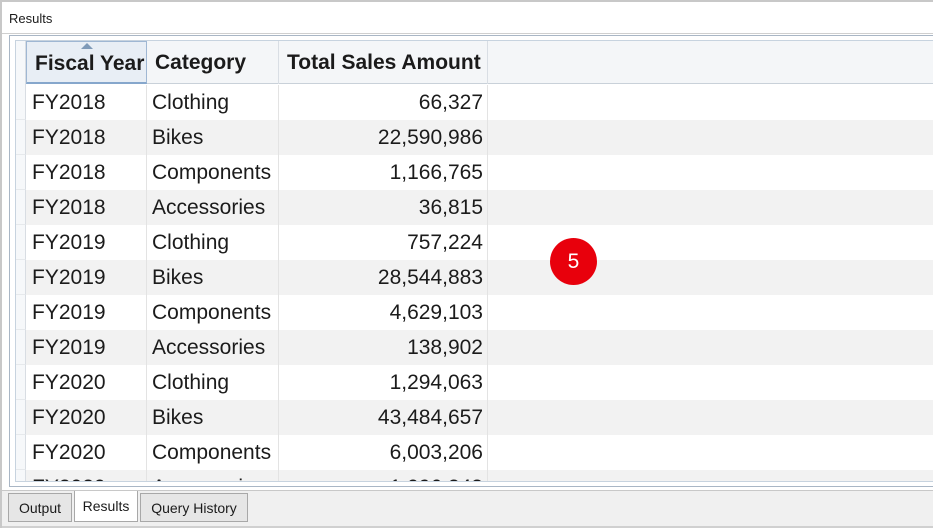 The width and height of the screenshot is (933, 528). I want to click on table-row: FY2019 Bikes 28,544,883, so click(474, 277).